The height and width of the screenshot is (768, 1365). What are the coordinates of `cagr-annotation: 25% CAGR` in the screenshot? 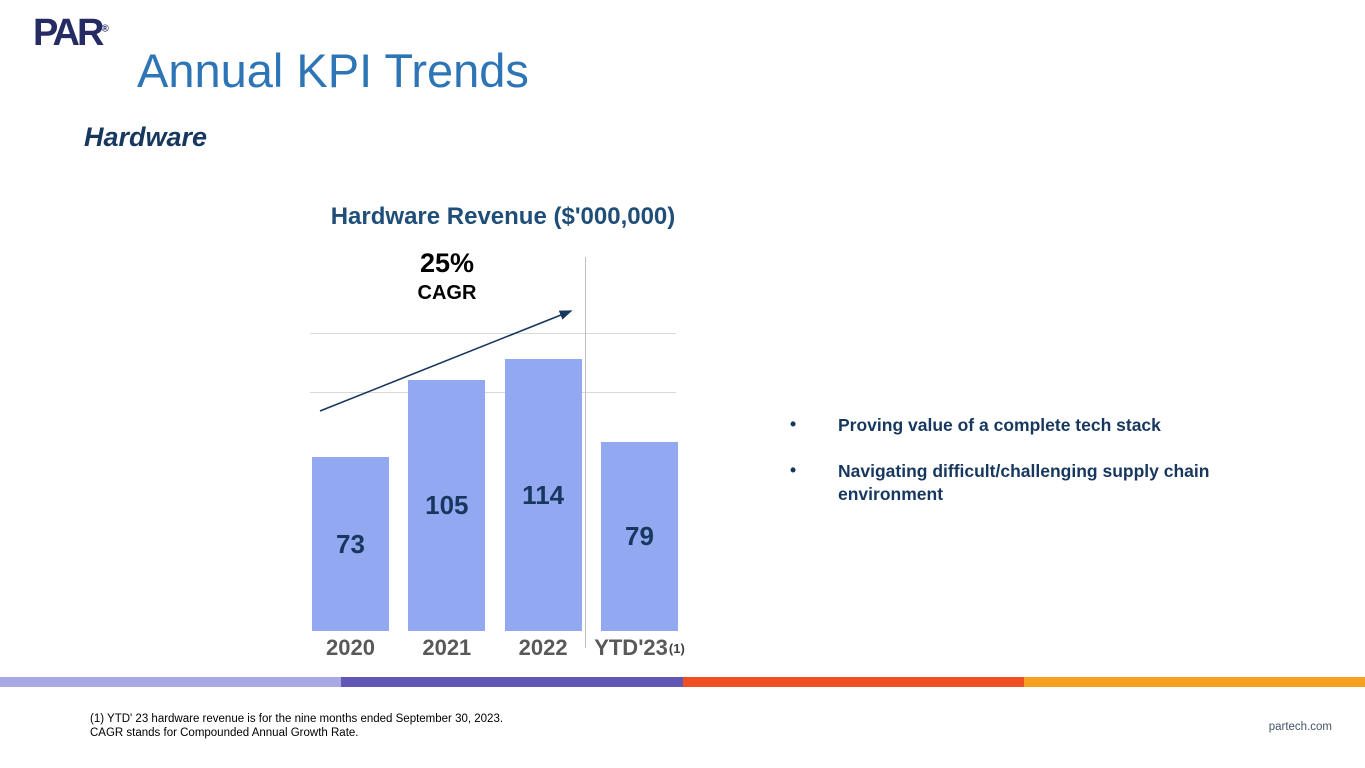 It's located at (447, 276).